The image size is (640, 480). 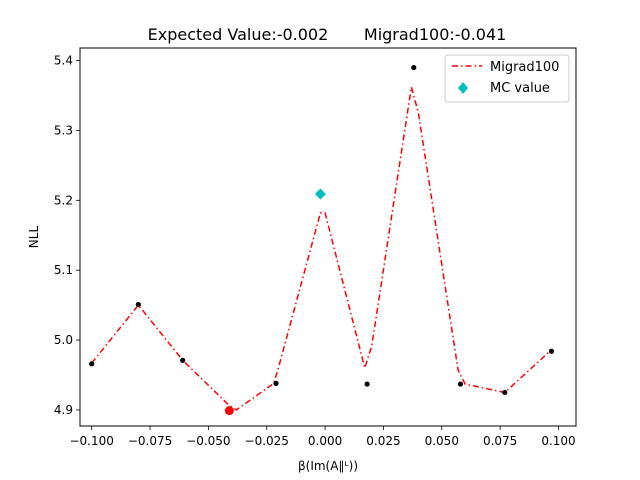 I want to click on minimum-marker, so click(x=229, y=411).